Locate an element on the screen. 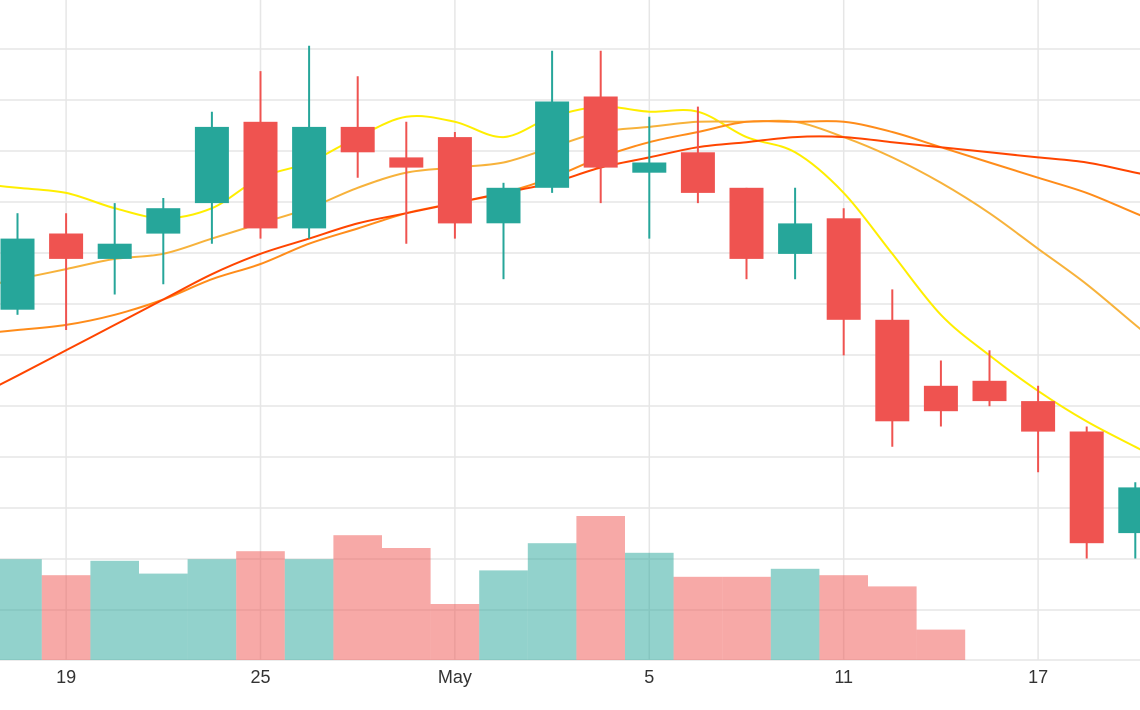  x-tick-label: 19 is located at coordinates (66, 677).